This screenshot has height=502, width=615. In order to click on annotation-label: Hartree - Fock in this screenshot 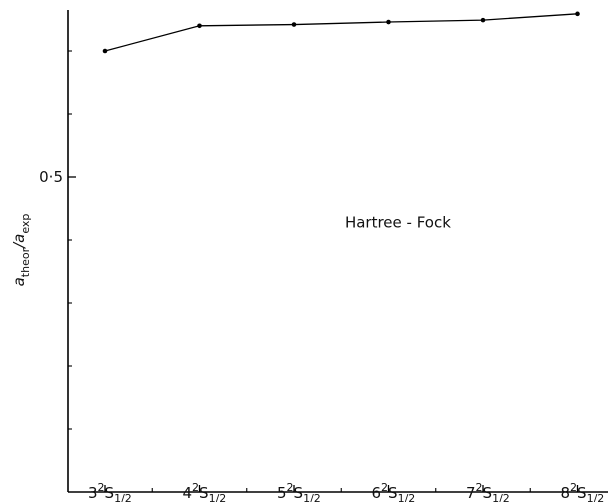, I will do `click(398, 222)`.